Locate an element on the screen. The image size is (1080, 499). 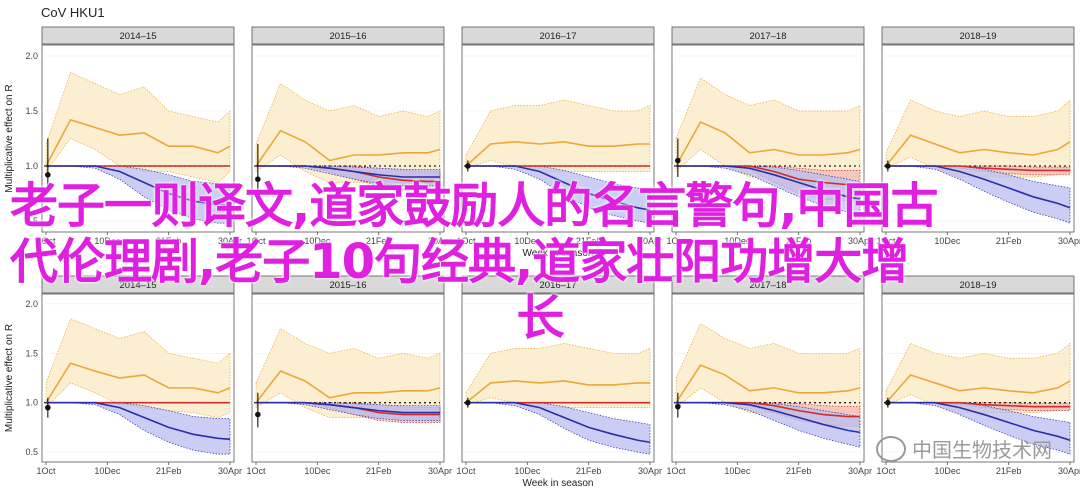
watermark: 中国生物技术网 is located at coordinates (964, 448).